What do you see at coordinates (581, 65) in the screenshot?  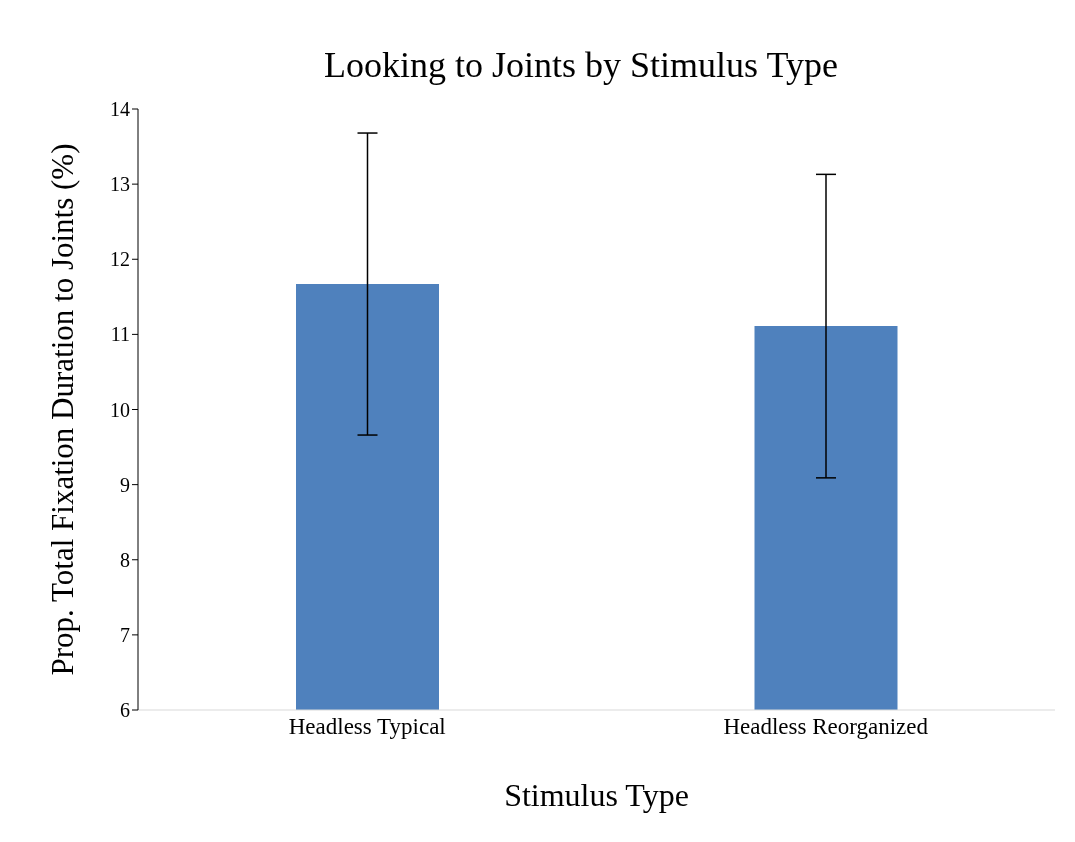 I see `chart-title: Looking to Joints by Stimulus Type` at bounding box center [581, 65].